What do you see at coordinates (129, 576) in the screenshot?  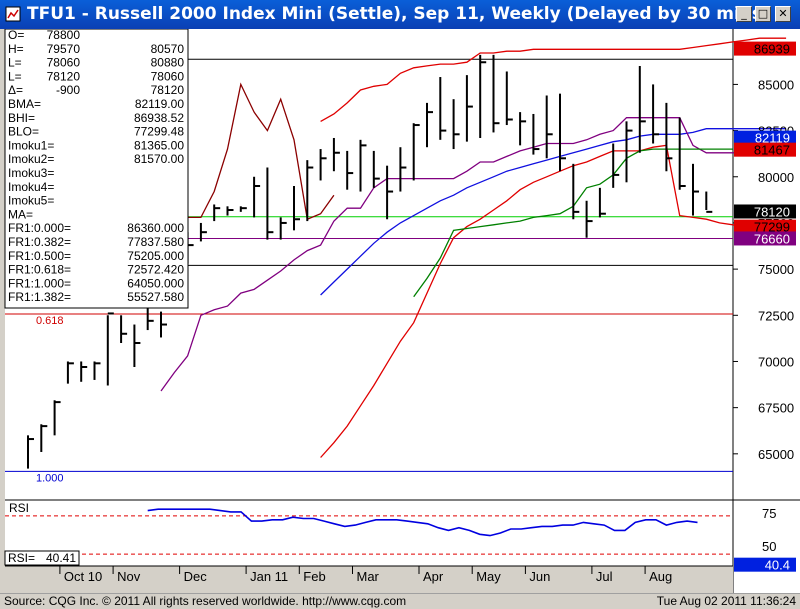 I see `time-tick-label: Nov` at bounding box center [129, 576].